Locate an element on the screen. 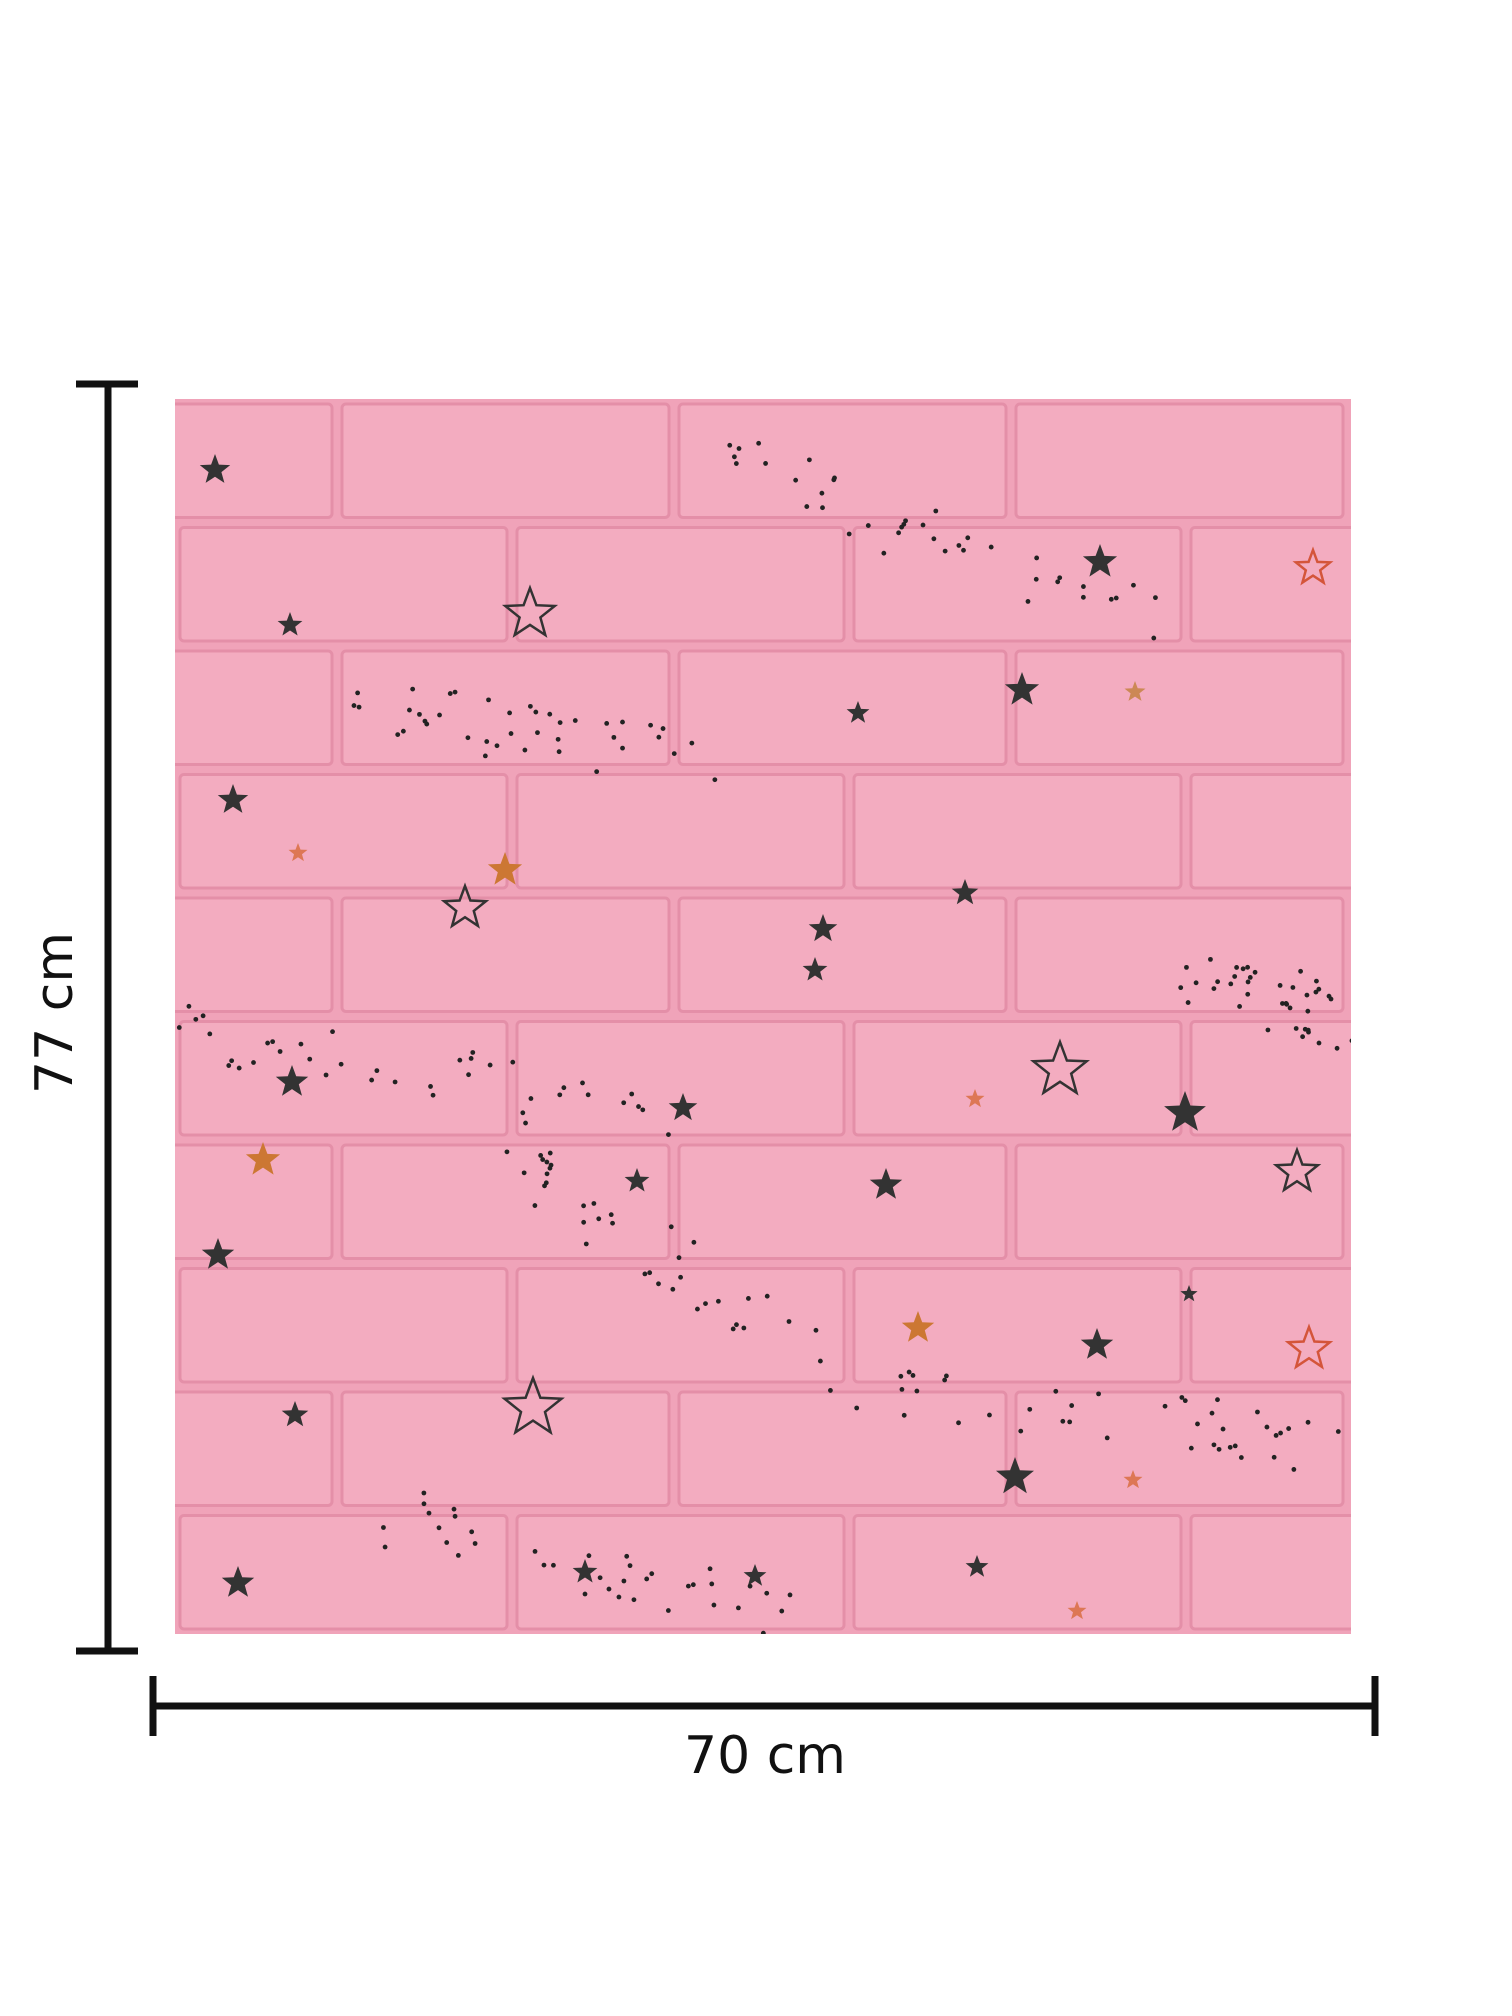  height-label: 77 cm is located at coordinates (55, 1013).